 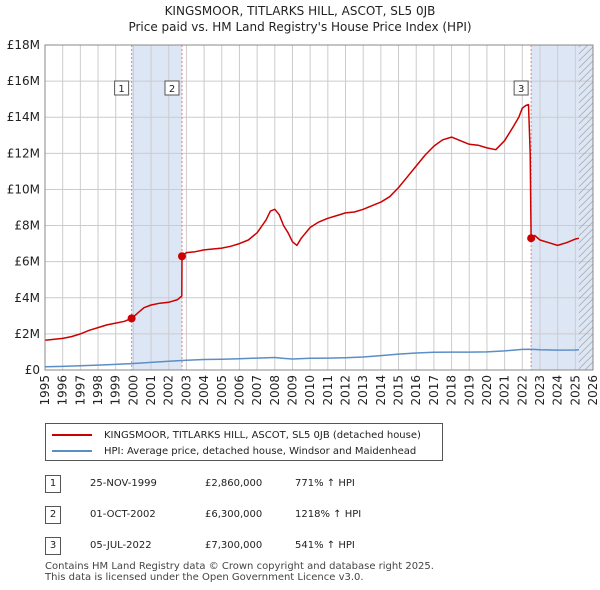 What do you see at coordinates (275, 390) in the screenshot?
I see `x-tick-label: 2008` at bounding box center [275, 390].